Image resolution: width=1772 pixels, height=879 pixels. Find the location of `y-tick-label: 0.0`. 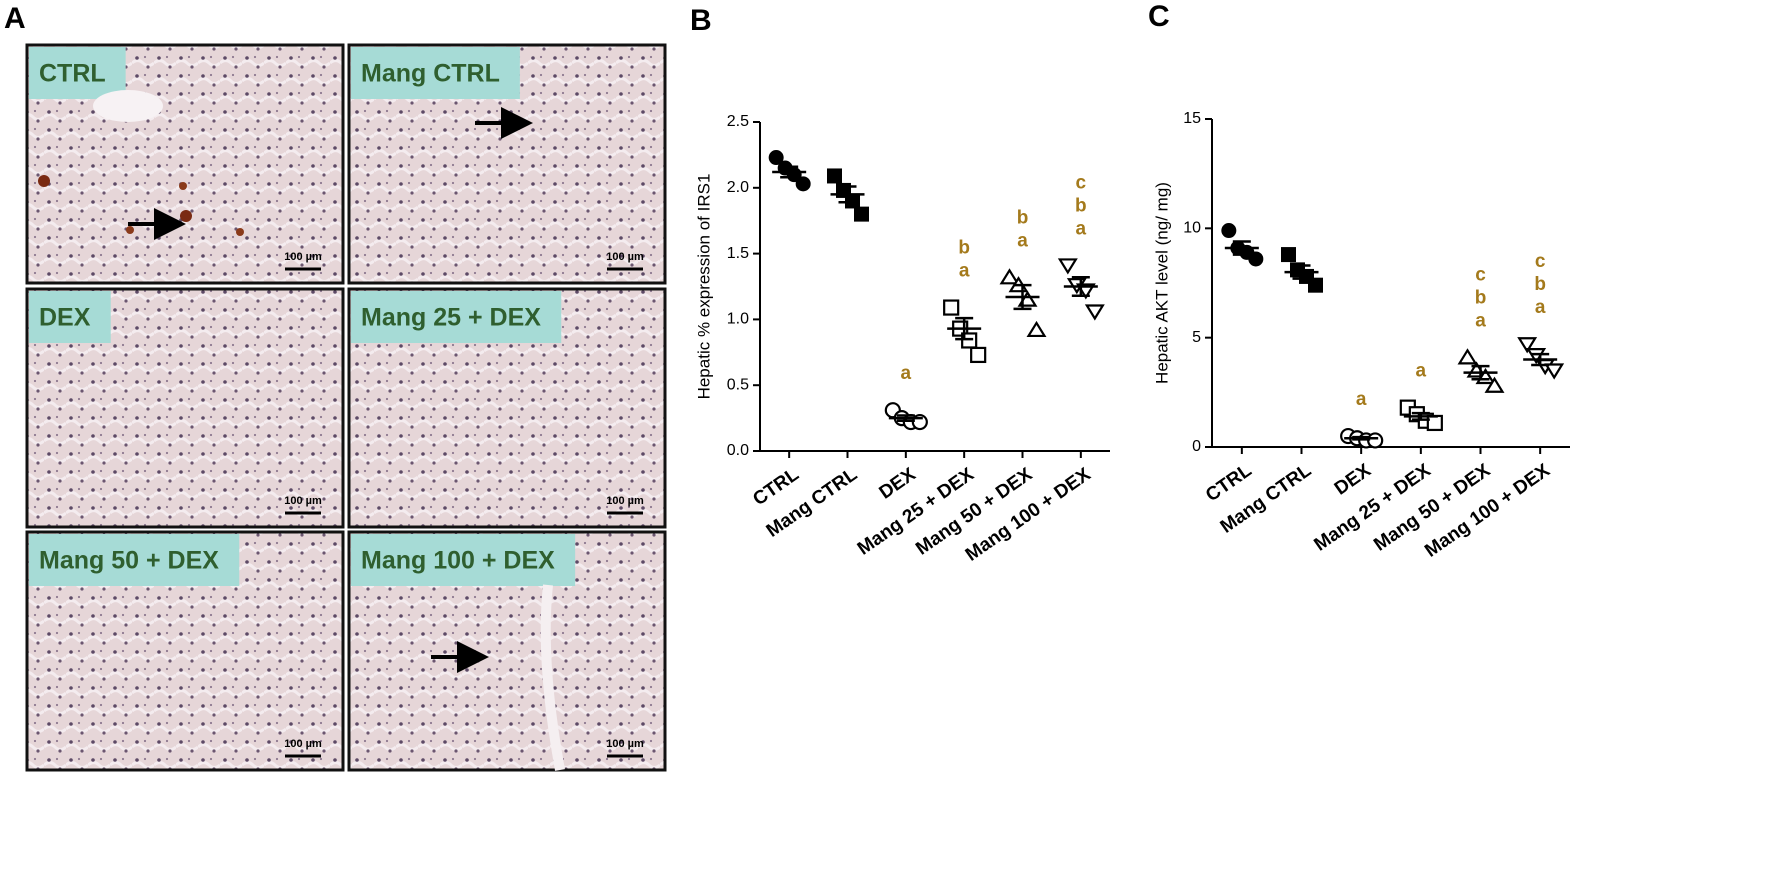

y-tick-label: 0.0 is located at coordinates (738, 450).